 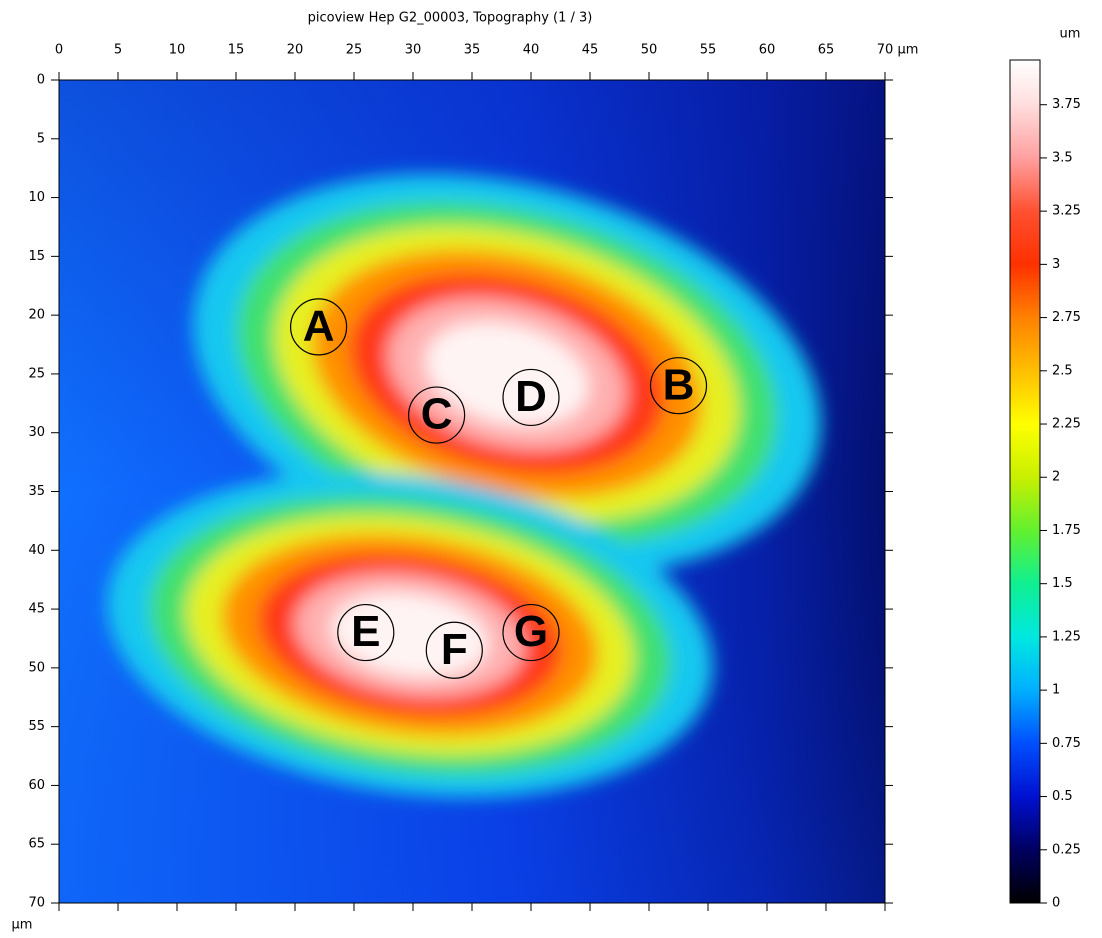 What do you see at coordinates (1066, 743) in the screenshot?
I see `colorbar-tick-label: 0.75` at bounding box center [1066, 743].